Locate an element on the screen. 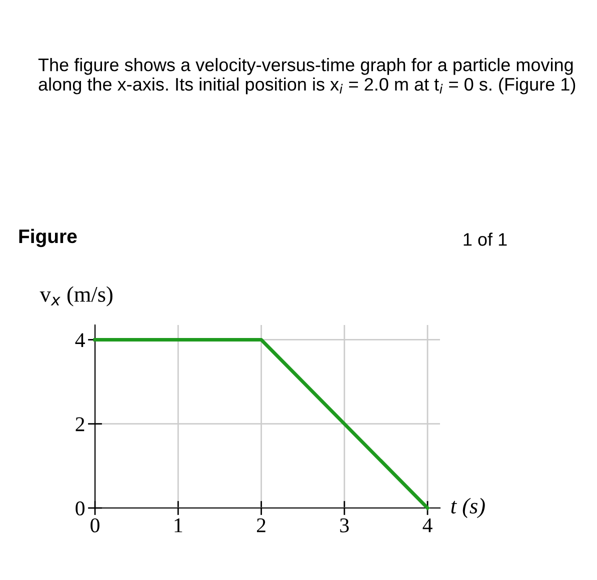  y-axis-title: v$_{x}$ (m/s) is located at coordinates (76, 296).